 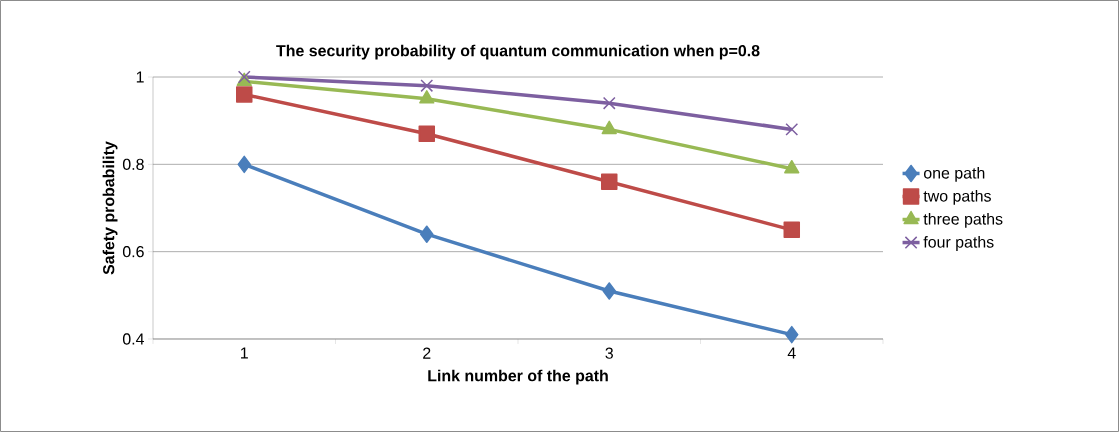 I want to click on legend-label: one path, so click(x=954, y=174).